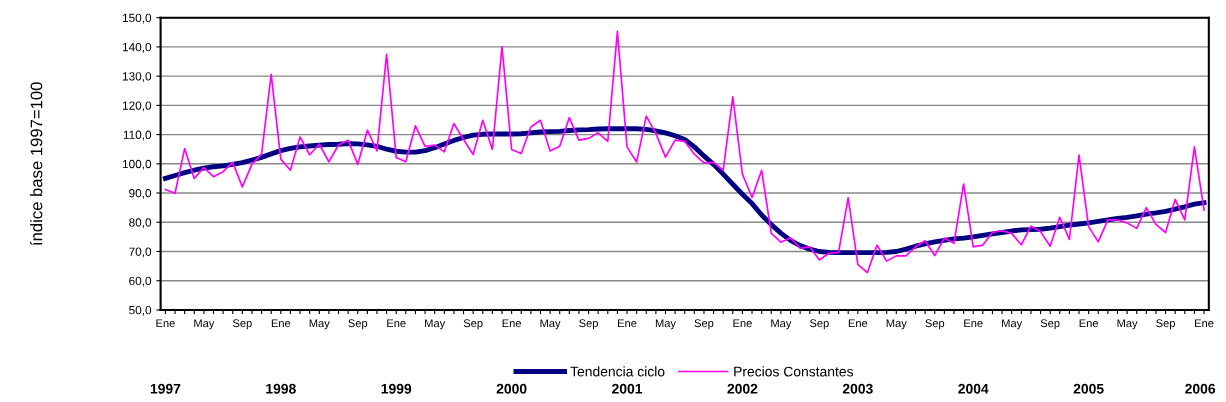  I want to click on text: 2004, so click(973, 388).